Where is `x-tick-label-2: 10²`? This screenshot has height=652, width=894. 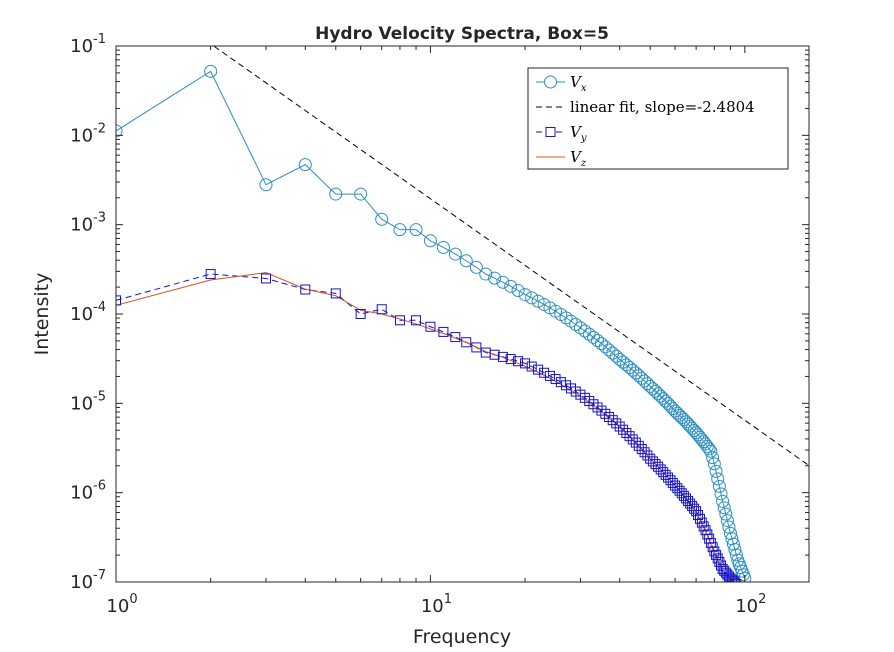 x-tick-label-2: 10² is located at coordinates (750, 604).